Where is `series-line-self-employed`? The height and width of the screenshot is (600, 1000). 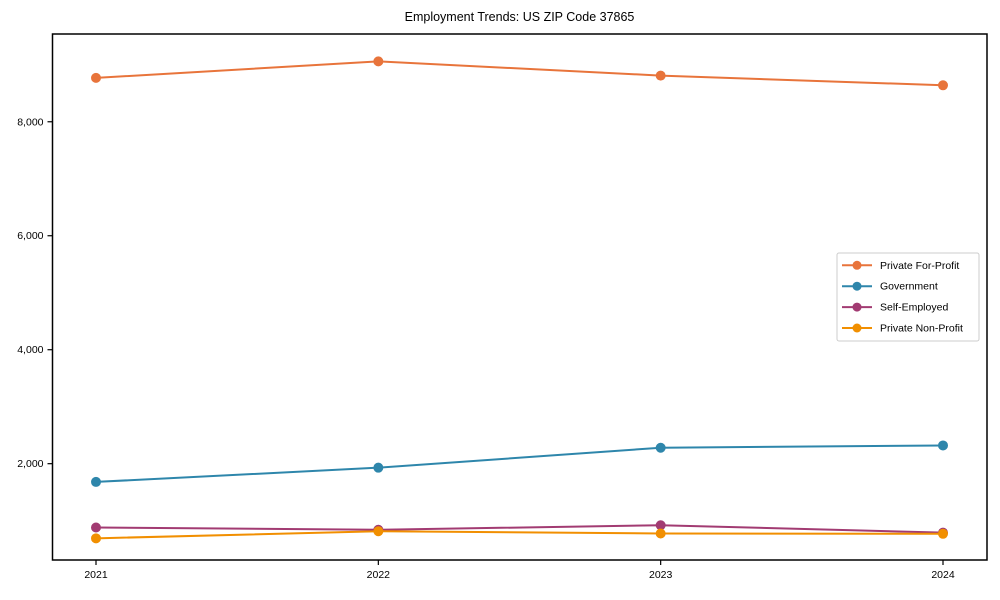
series-line-self-employed is located at coordinates (519, 529).